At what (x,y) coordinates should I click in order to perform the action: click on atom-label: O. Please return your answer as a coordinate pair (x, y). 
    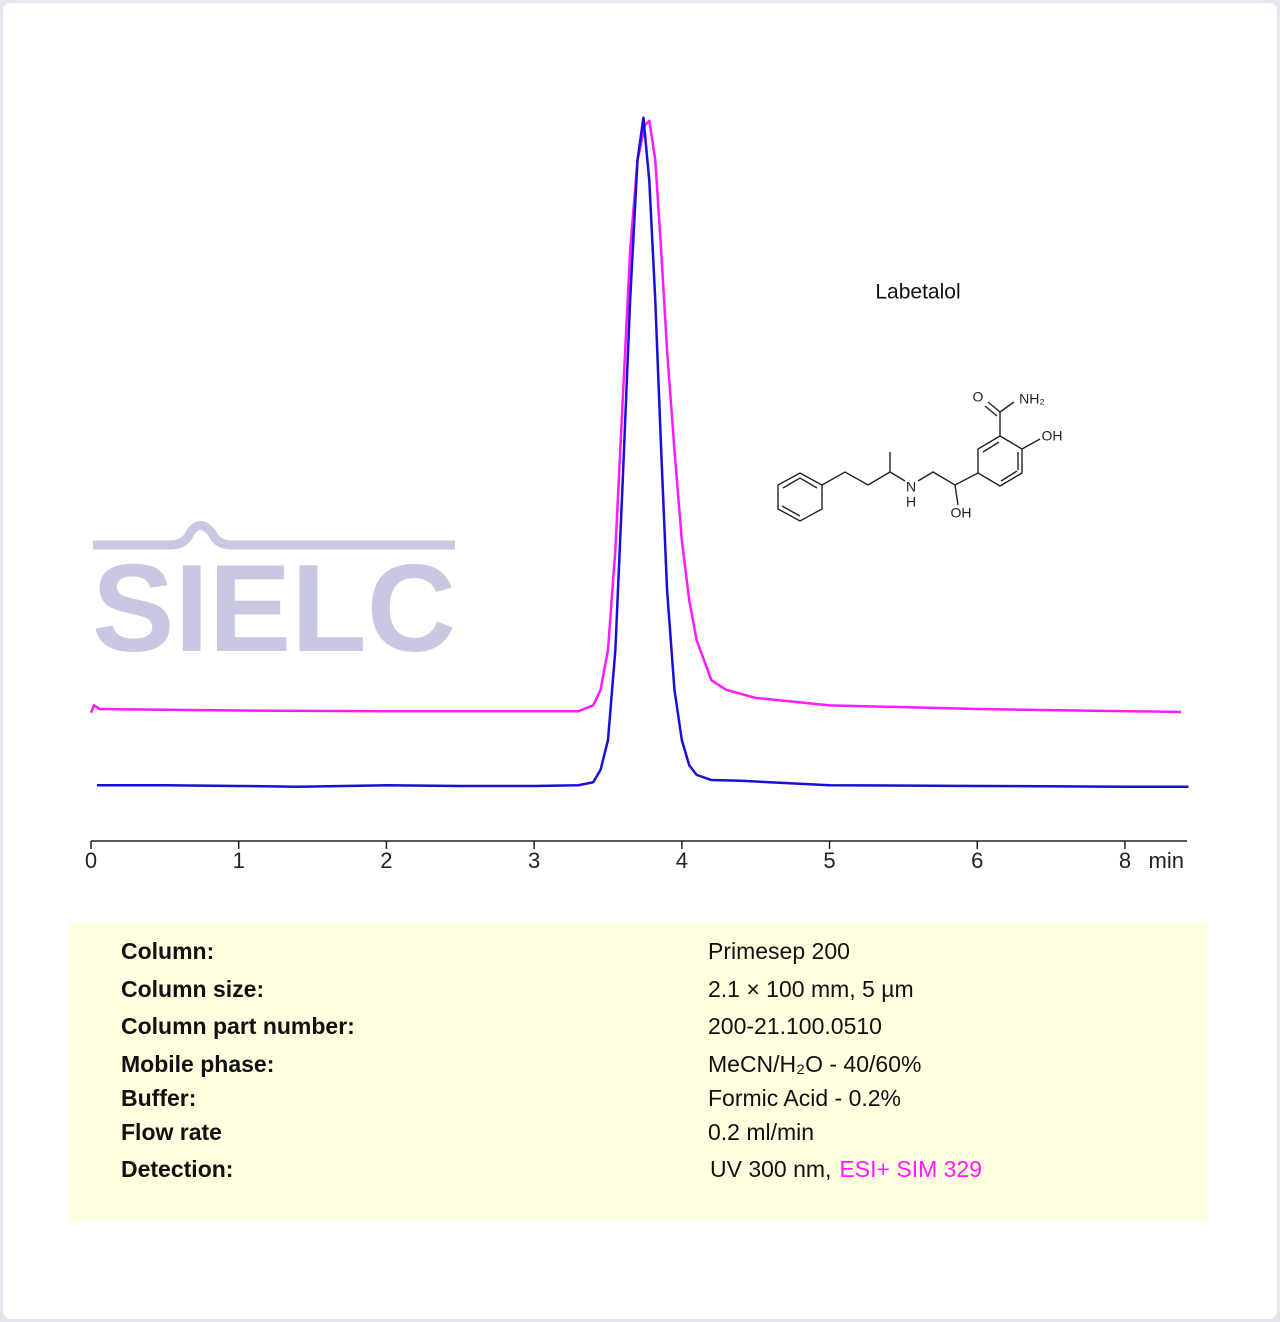
    Looking at the image, I should click on (978, 397).